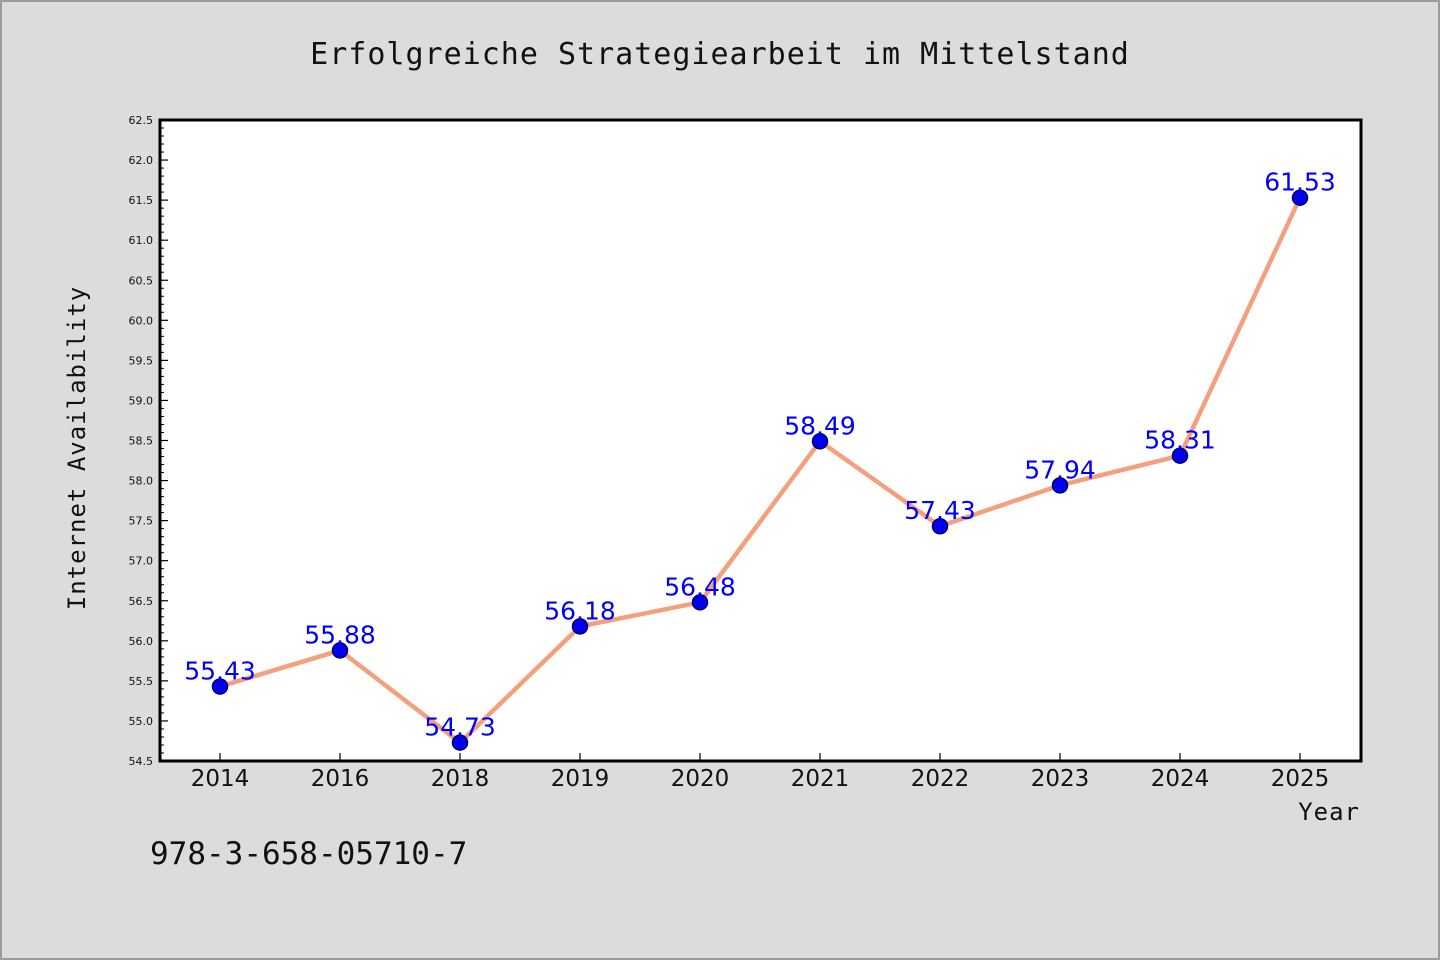  What do you see at coordinates (340, 779) in the screenshot?
I see `x-tick-label: 2016` at bounding box center [340, 779].